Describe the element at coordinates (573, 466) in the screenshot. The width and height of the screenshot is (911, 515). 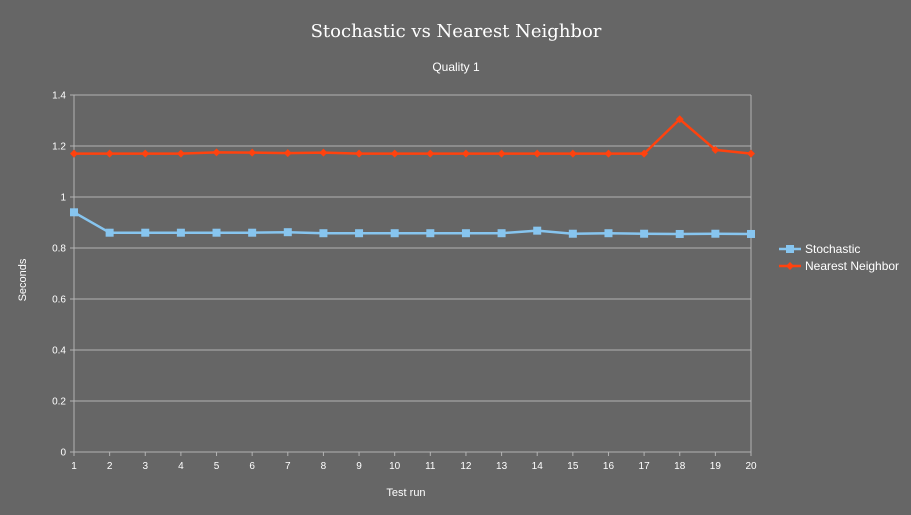
I see `x-tick-label: 15` at that location.